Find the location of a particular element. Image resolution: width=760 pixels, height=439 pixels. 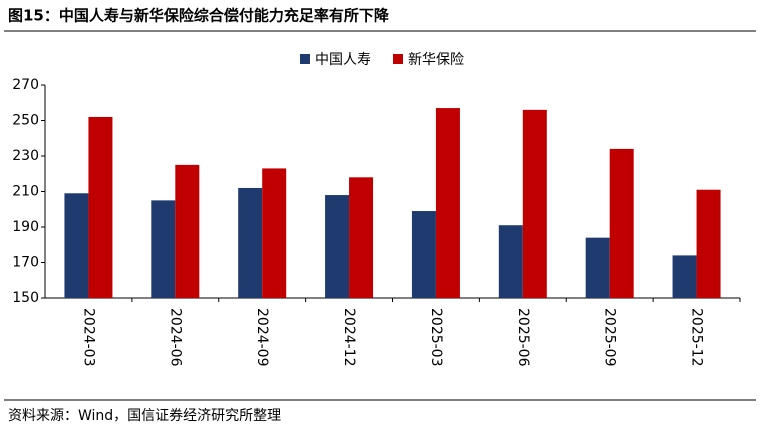

legend-label: 中国人寿 is located at coordinates (343, 59).